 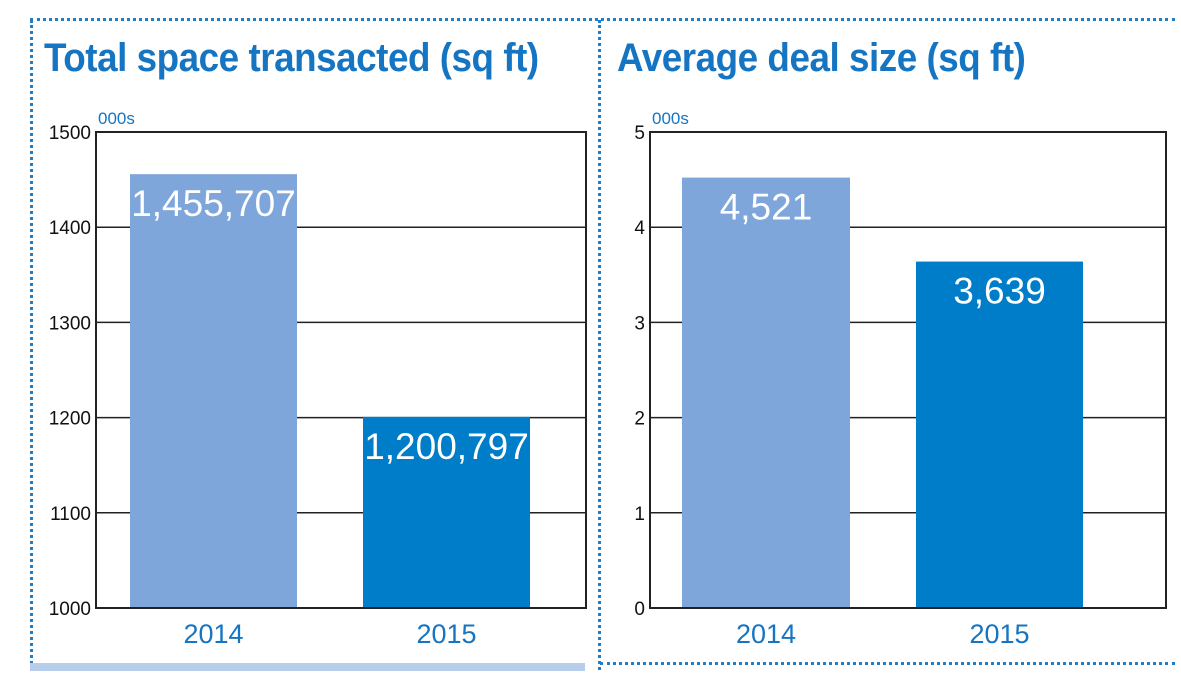 What do you see at coordinates (599, 345) in the screenshot?
I see `panel-divider` at bounding box center [599, 345].